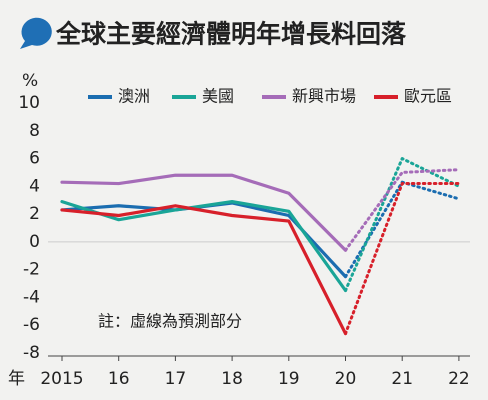 The image size is (488, 400). I want to click on note: 註：虛線為預測部分, so click(170, 321).